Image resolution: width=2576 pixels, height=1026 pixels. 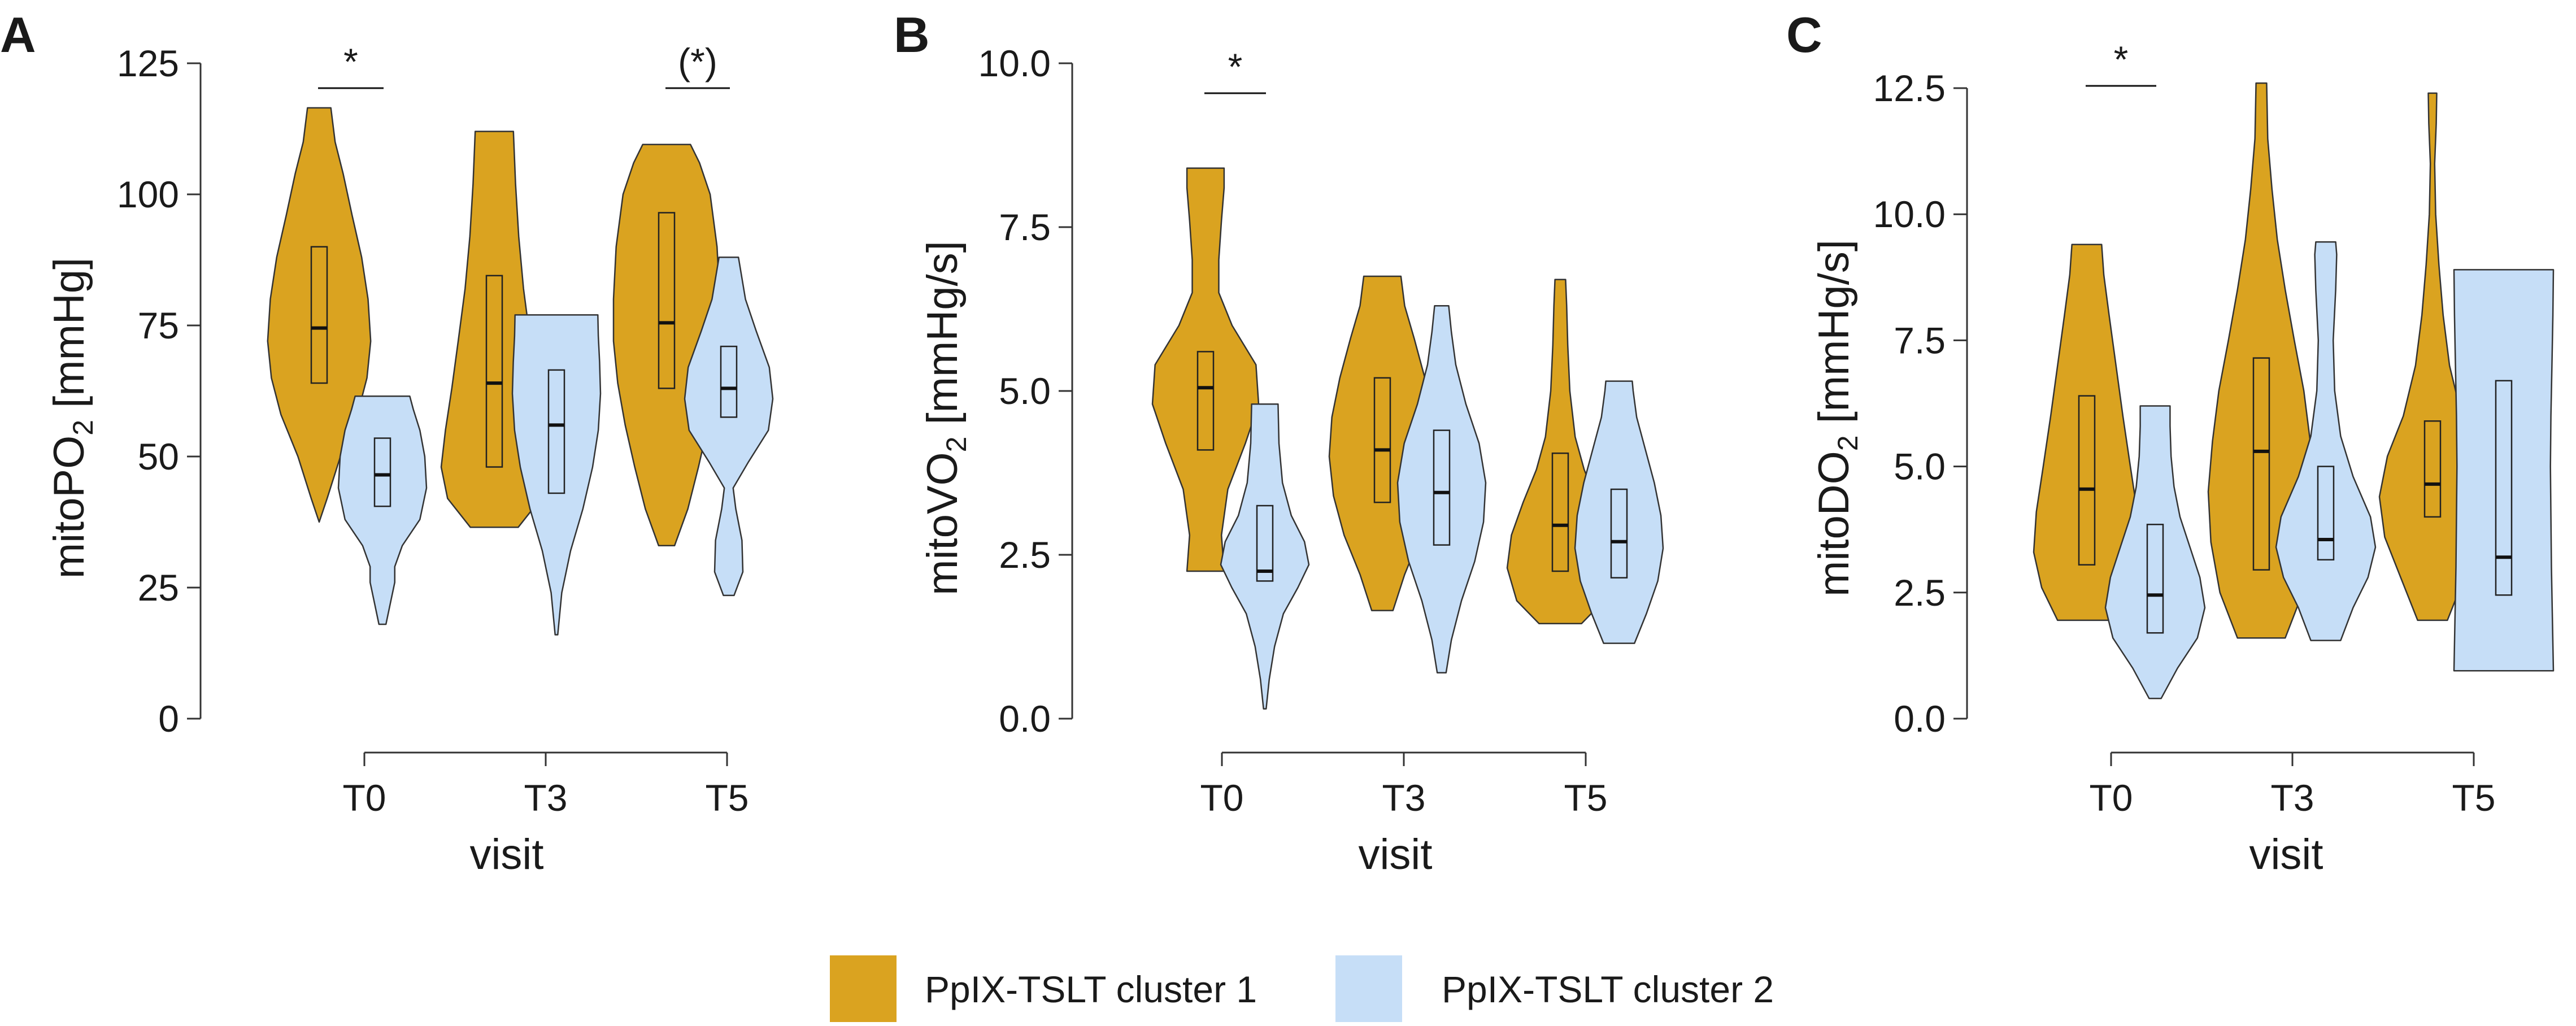 What do you see at coordinates (18, 35) in the screenshot?
I see `panel-letter: A` at bounding box center [18, 35].